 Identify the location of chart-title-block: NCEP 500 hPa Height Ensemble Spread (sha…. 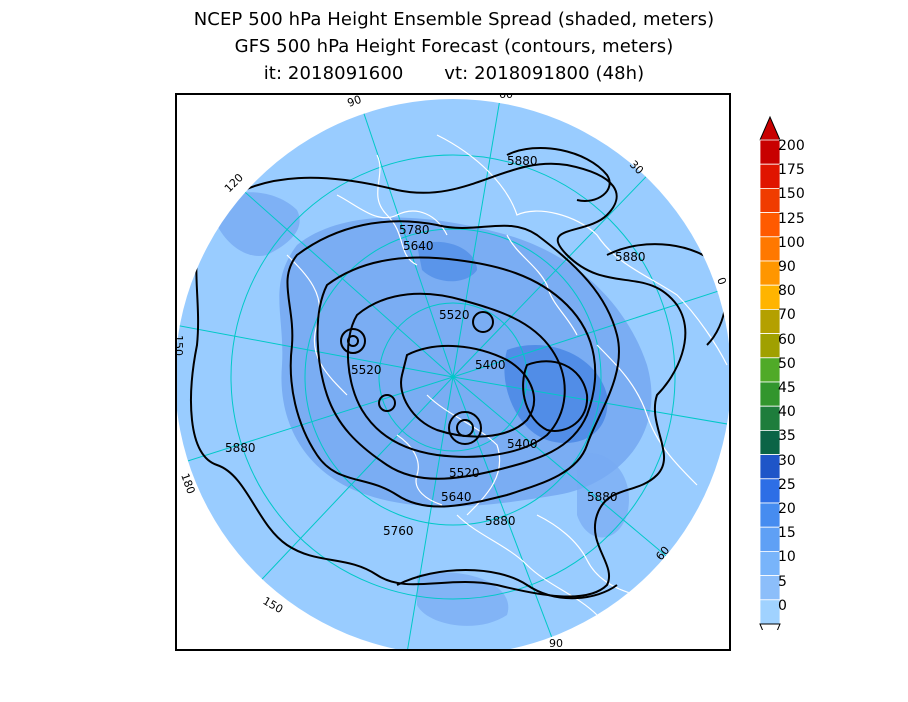
(454, 46).